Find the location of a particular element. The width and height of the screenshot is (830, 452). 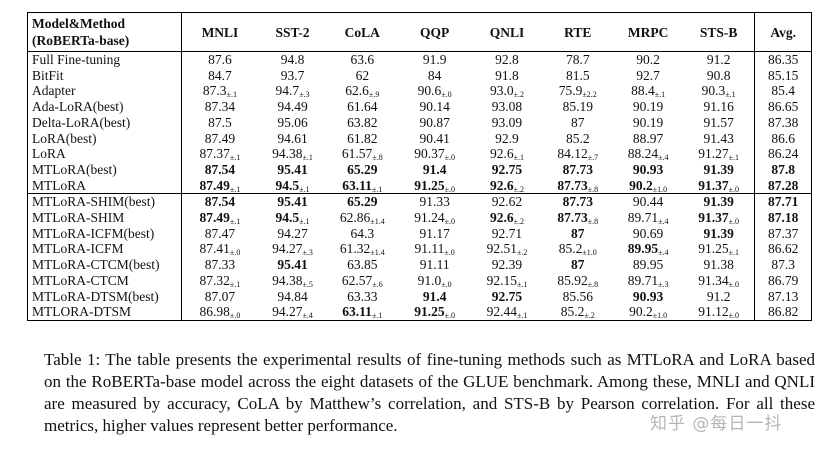

score-value: 78.7 is located at coordinates (577, 59).